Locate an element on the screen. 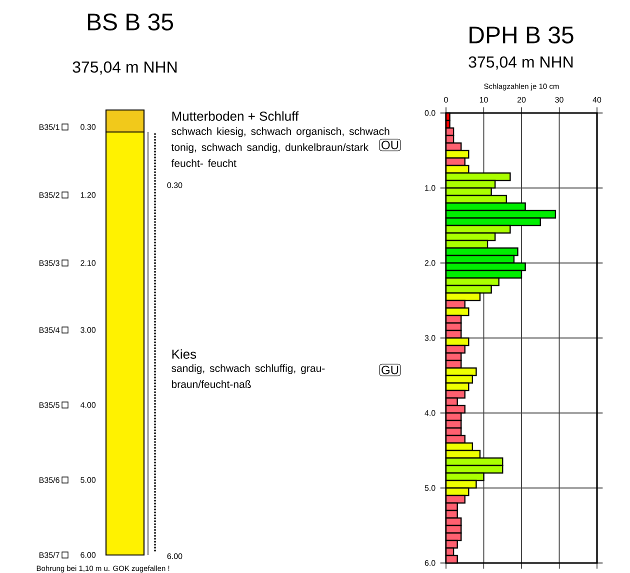 This screenshot has height=573, width=630. x-tick-label: 20 is located at coordinates (521, 99).